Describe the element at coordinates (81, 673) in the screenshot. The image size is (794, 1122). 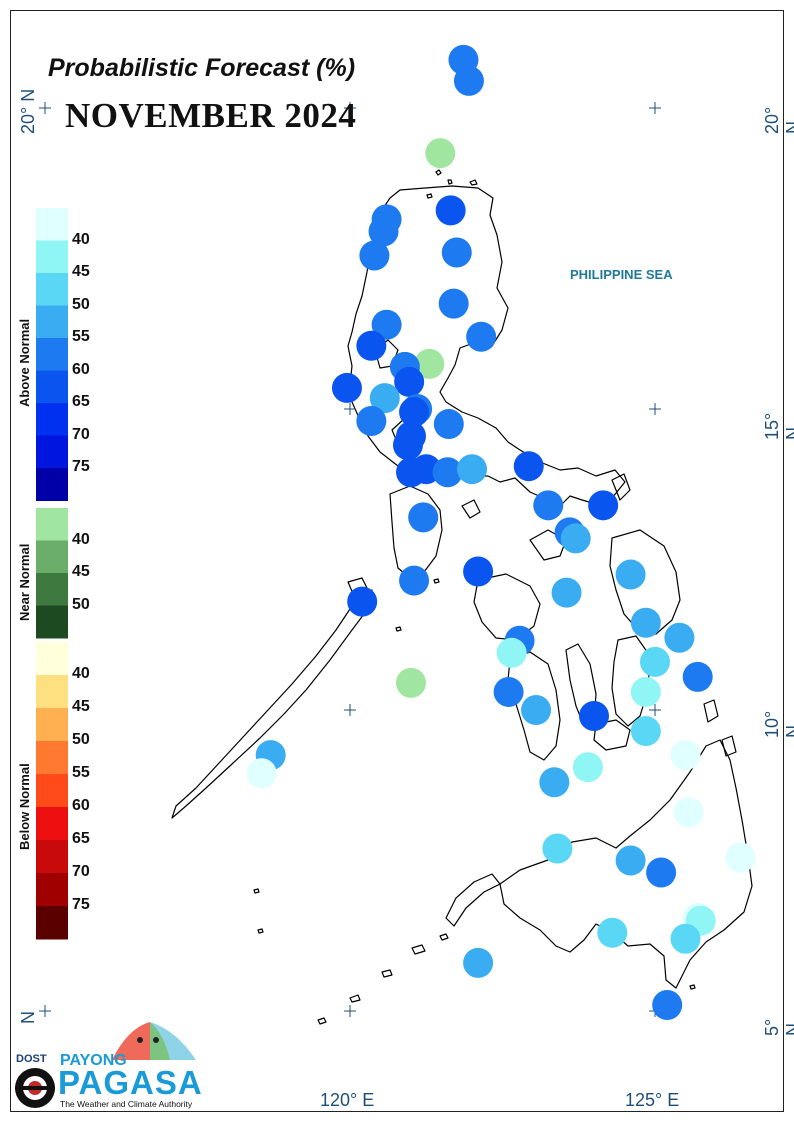
I see `legend-tick-below: 40` at that location.